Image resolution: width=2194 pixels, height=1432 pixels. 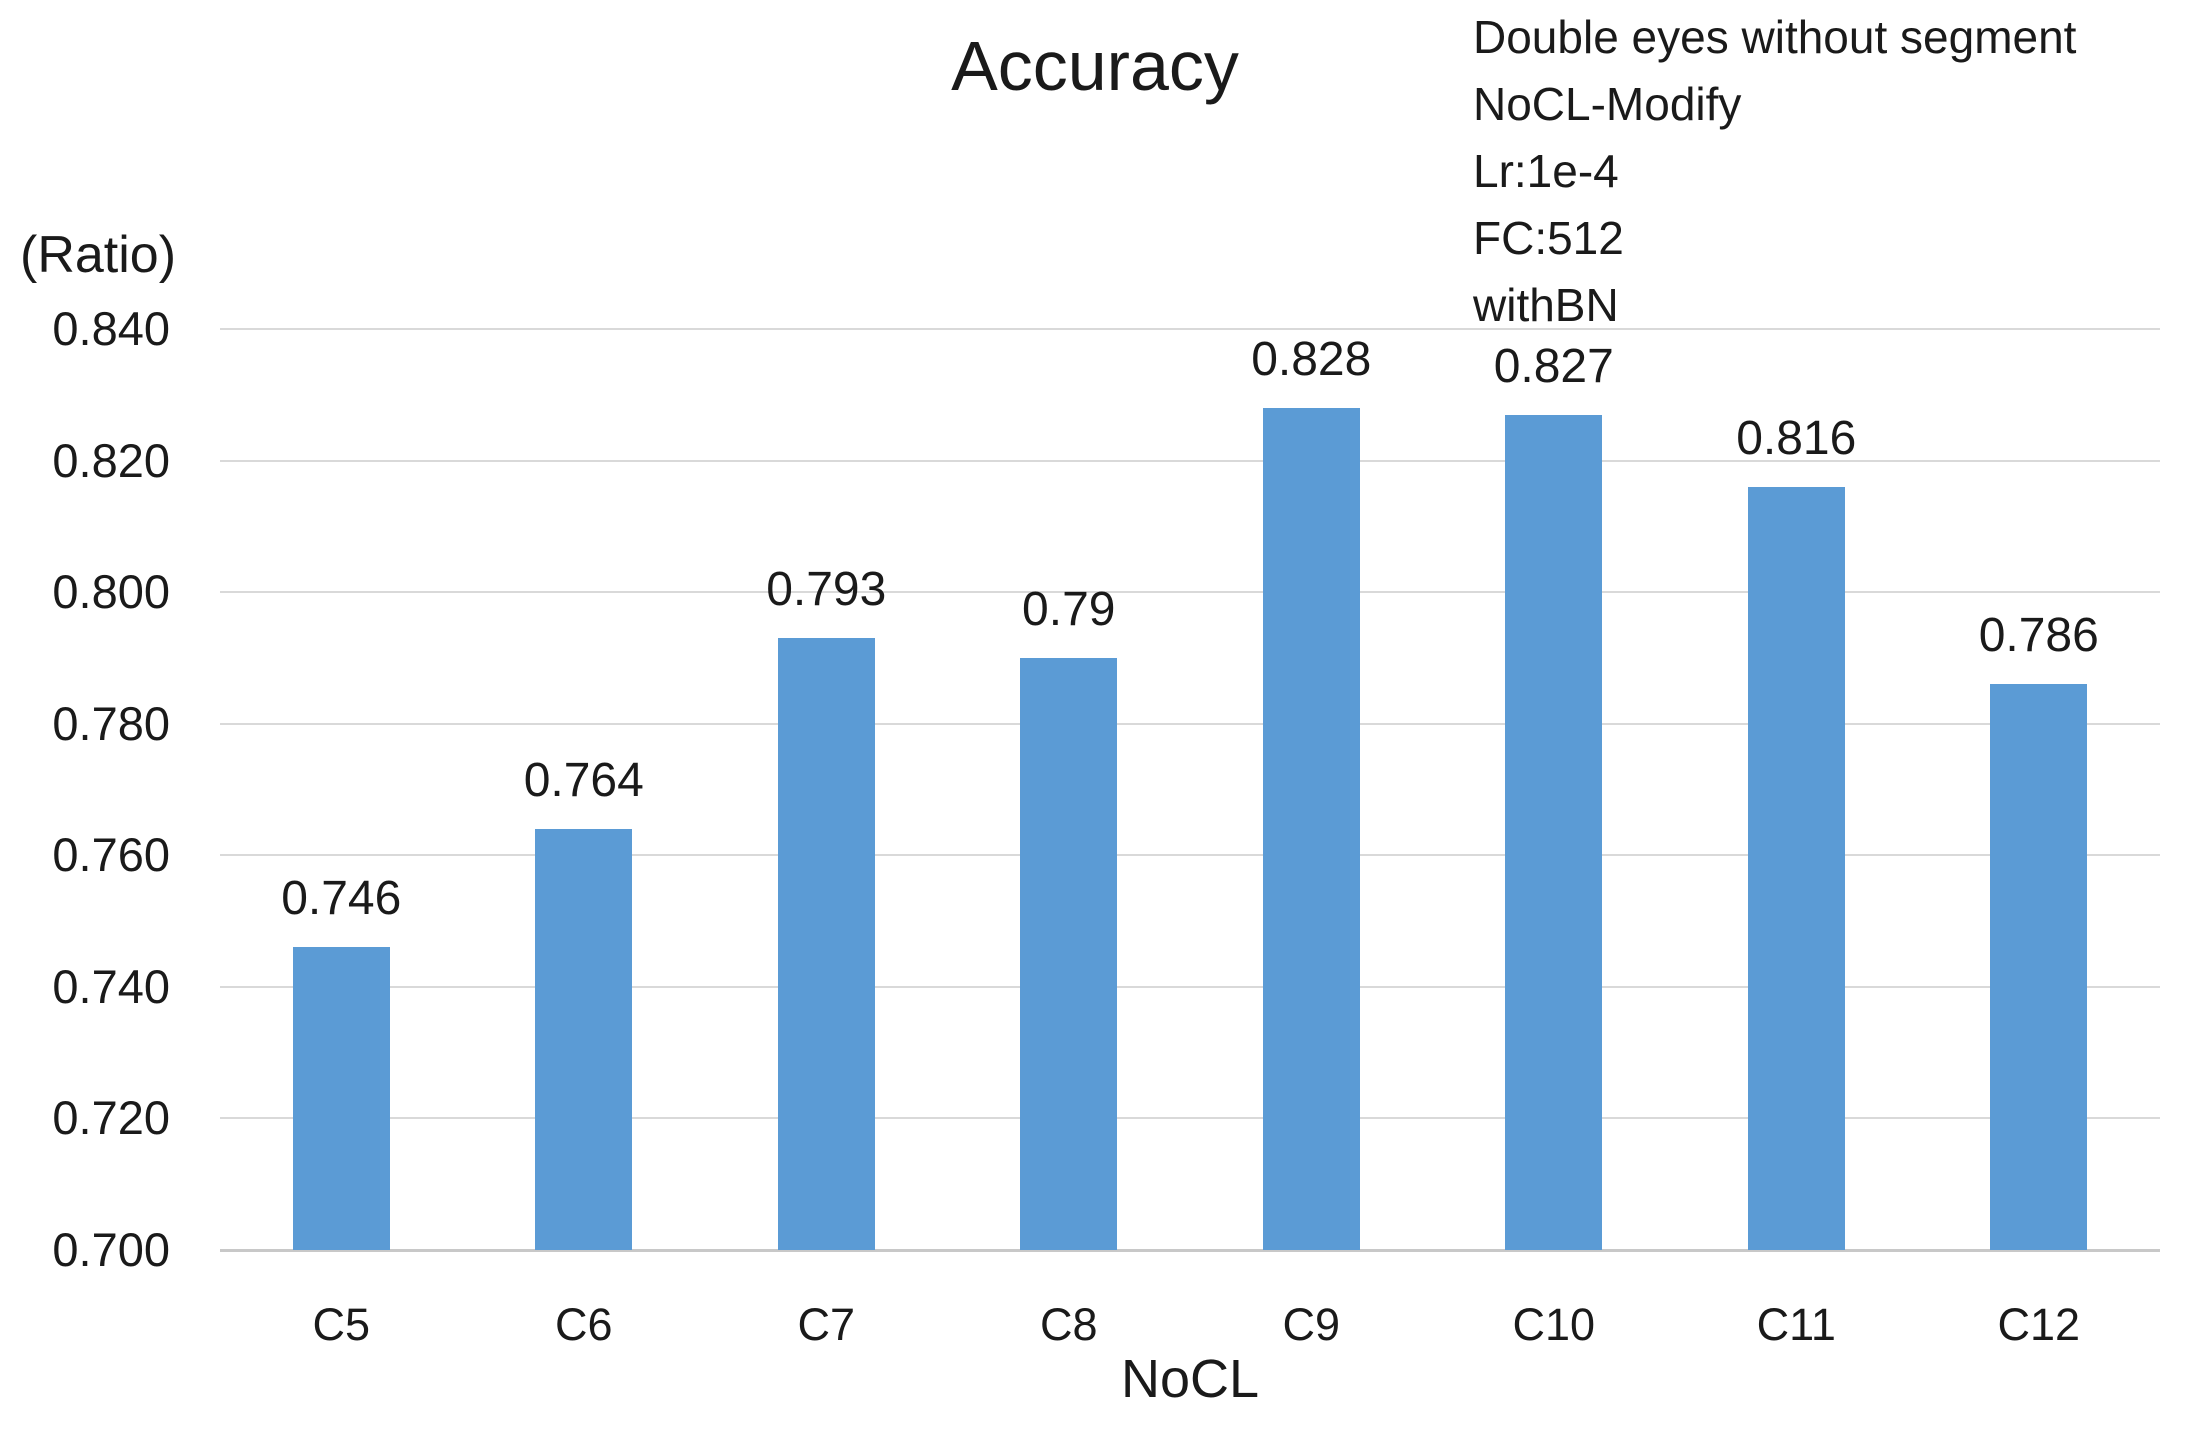 What do you see at coordinates (1546, 171) in the screenshot?
I see `annotation-line: Lr:1e-4` at bounding box center [1546, 171].